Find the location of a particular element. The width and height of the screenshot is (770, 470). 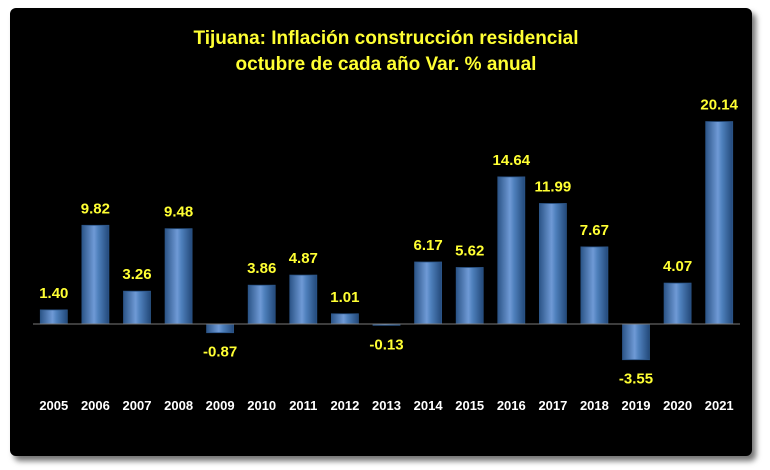

bar-2012 is located at coordinates (344, 319).